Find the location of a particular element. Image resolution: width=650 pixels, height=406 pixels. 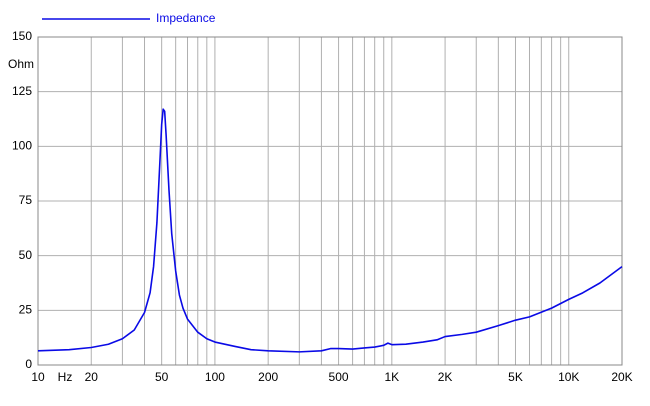

y-axis-label: Ohm is located at coordinates (21, 64).